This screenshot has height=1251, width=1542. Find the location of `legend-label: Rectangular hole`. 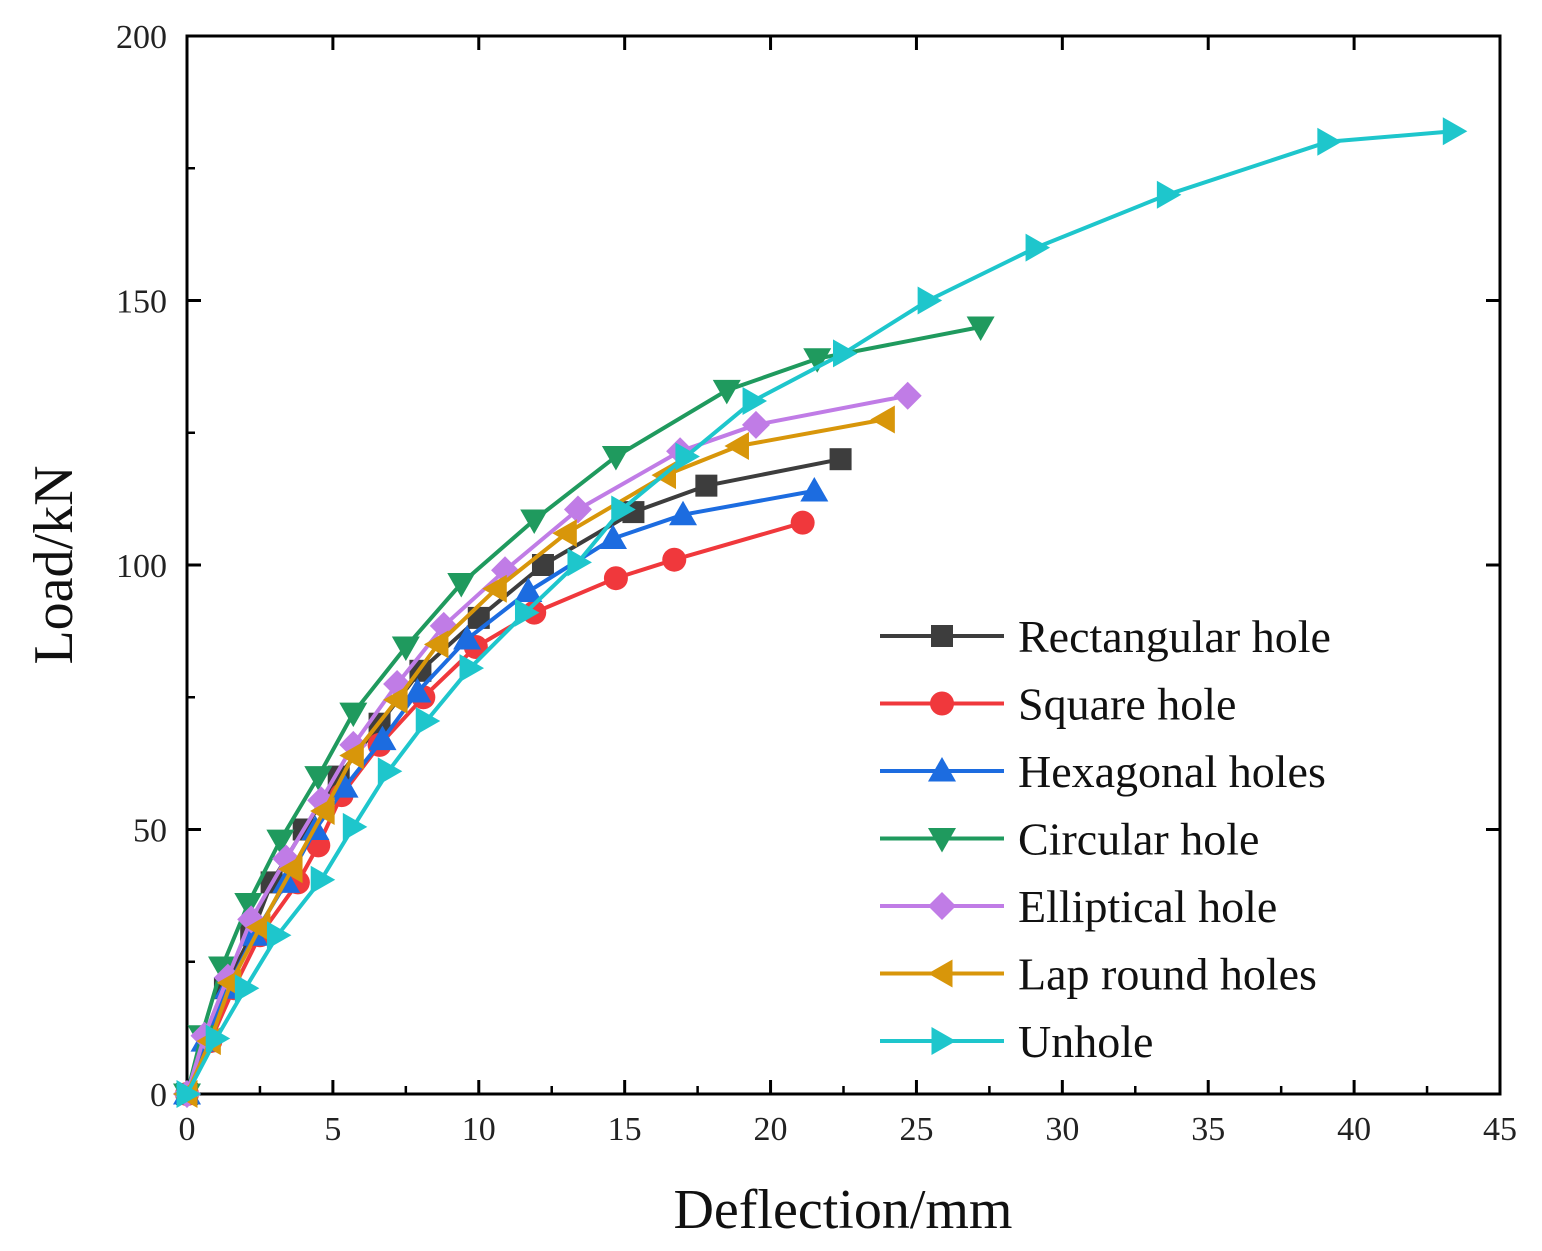

legend-label: Rectangular hole is located at coordinates (1174, 636).